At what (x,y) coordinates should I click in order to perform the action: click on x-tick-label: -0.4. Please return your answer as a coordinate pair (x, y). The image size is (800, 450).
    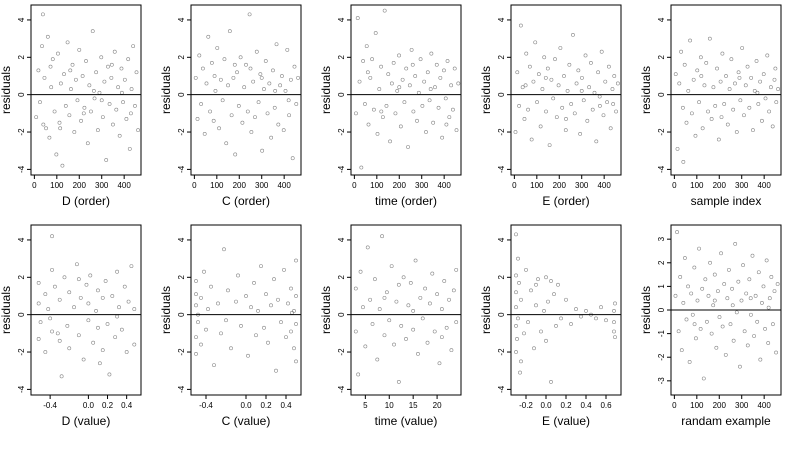
    Looking at the image, I should click on (50, 405).